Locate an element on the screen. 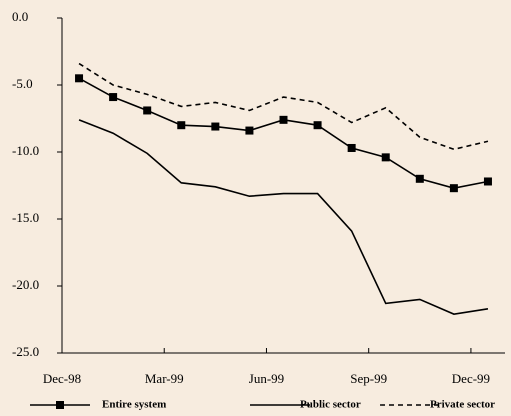 The image size is (511, 416). x-tick-label: Dec-99 is located at coordinates (471, 378).